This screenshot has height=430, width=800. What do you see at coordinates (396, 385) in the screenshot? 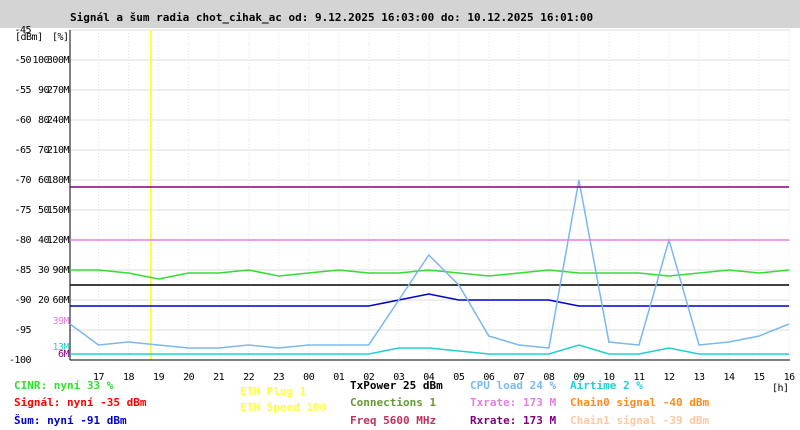
I see `legend-entry: TxPower 25 dBm` at bounding box center [396, 385].